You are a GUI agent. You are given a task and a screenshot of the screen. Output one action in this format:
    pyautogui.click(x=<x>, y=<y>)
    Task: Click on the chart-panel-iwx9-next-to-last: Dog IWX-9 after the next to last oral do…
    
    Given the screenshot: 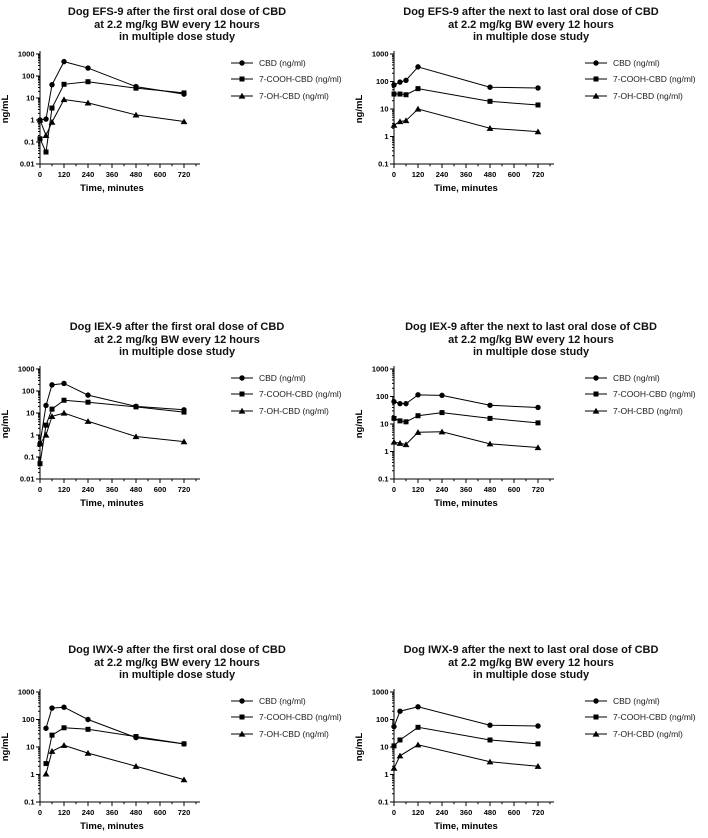 What is the action you would take?
    pyautogui.click(x=531, y=734)
    